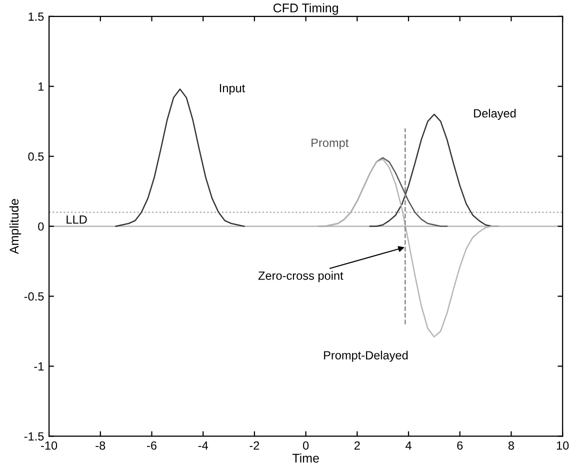  Describe the element at coordinates (255, 445) in the screenshot. I see `x-tick-label: -2` at that location.